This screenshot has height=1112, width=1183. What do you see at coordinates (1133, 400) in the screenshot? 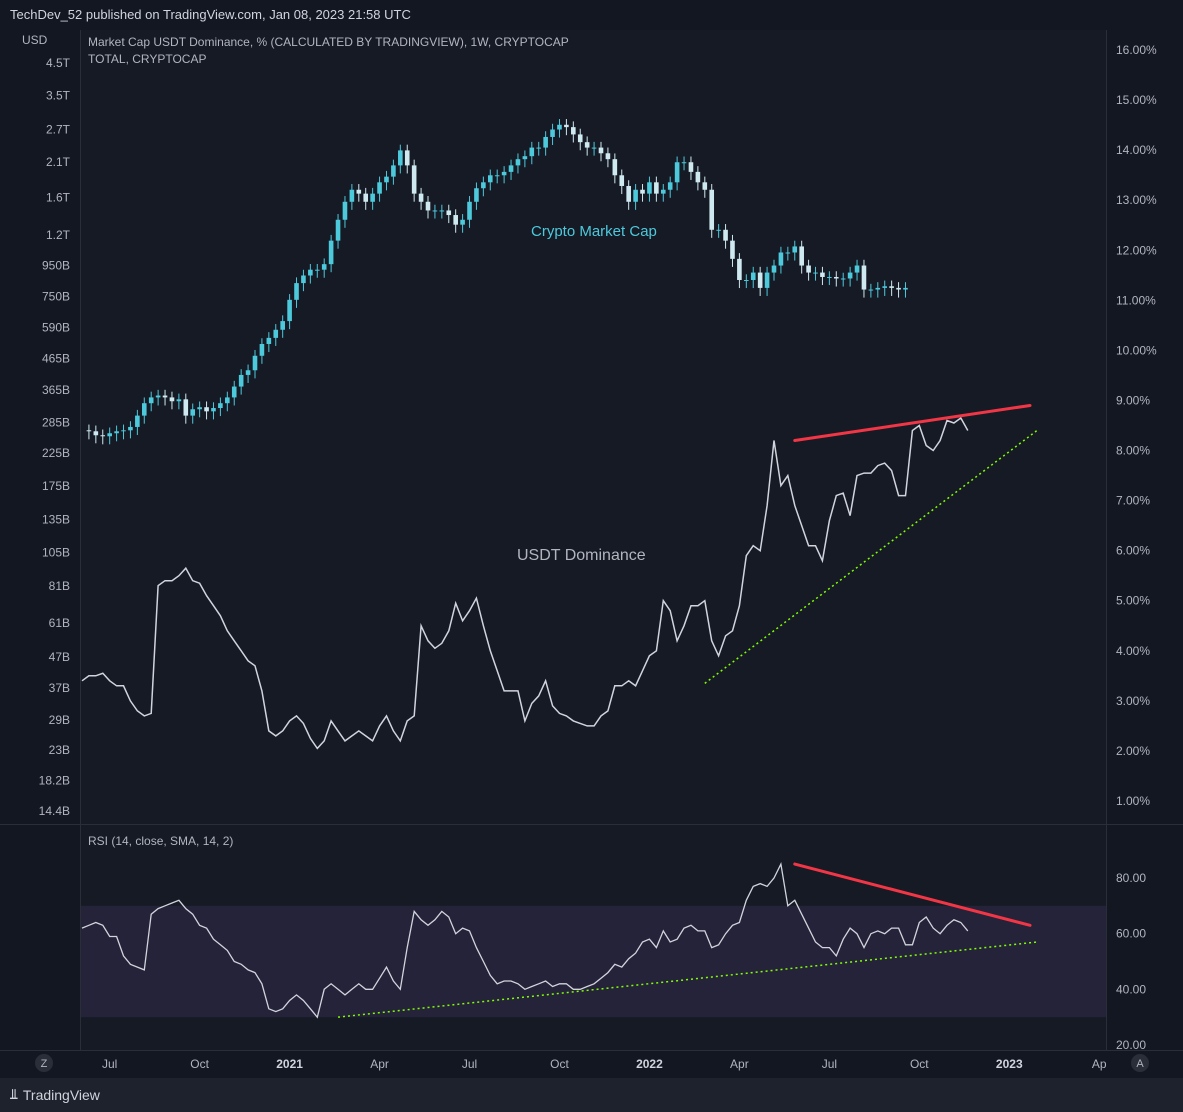
I see `right-axis-tick: 9.00%` at bounding box center [1133, 400].